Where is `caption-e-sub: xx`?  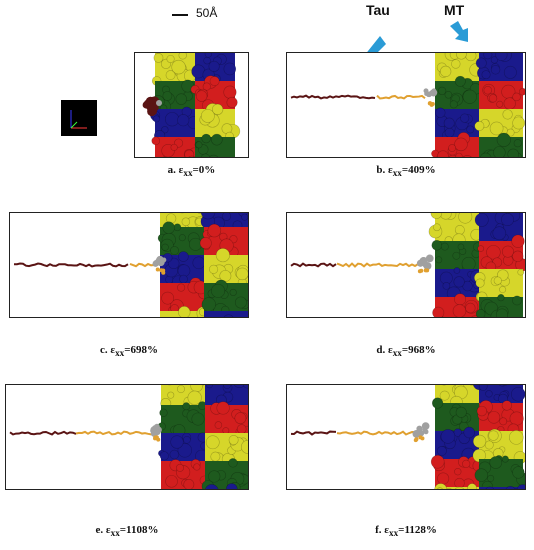 caption-e-sub: xx is located at coordinates (115, 533).